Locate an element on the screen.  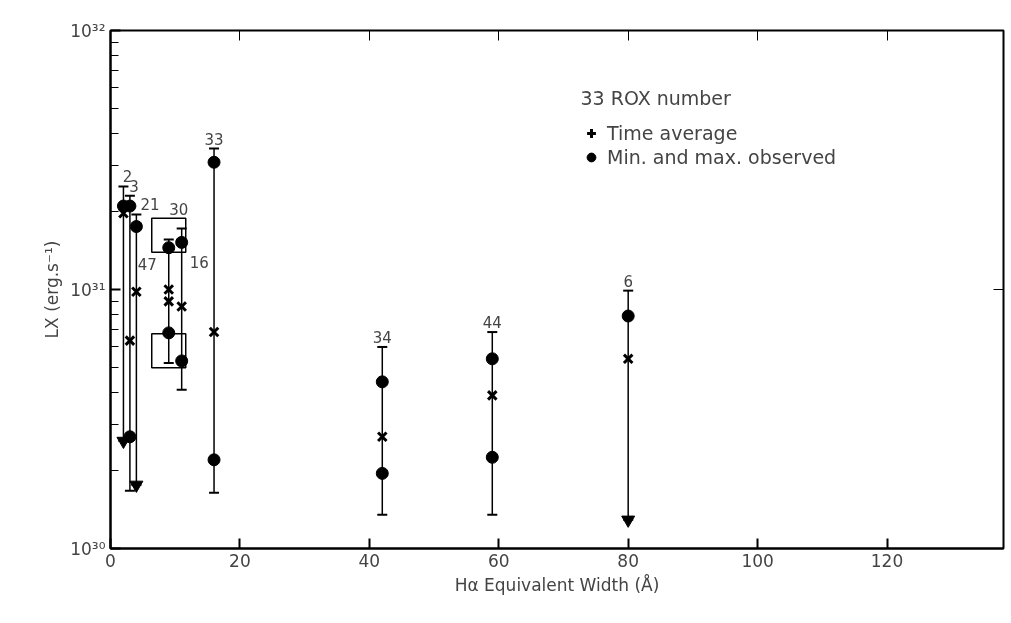
annotation: 44 is located at coordinates (492, 323).